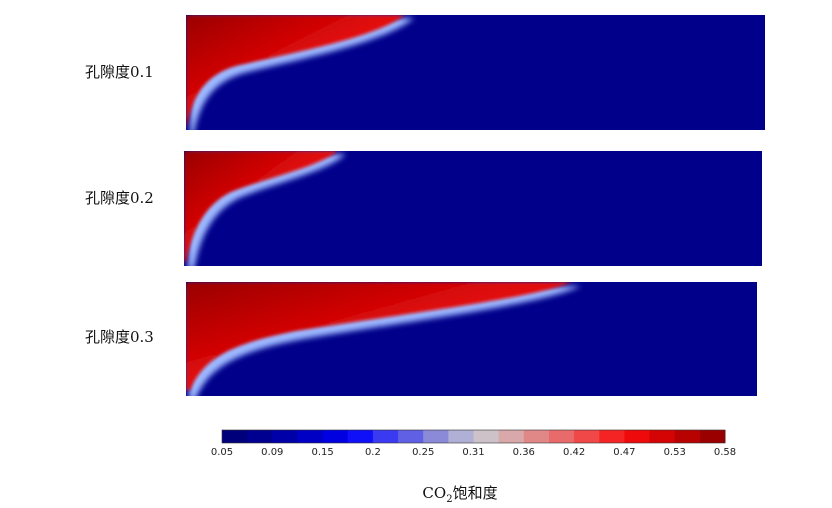 The height and width of the screenshot is (508, 832). What do you see at coordinates (475, 493) in the screenshot?
I see `colorbar-label-tail: 饱和度` at bounding box center [475, 493].